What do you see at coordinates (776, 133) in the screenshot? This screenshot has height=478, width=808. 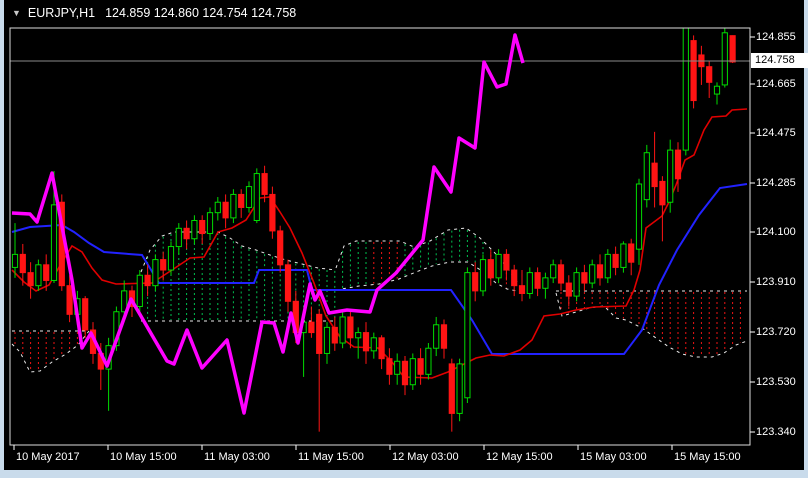 I see `price-axis-label: 124.475` at bounding box center [776, 133].